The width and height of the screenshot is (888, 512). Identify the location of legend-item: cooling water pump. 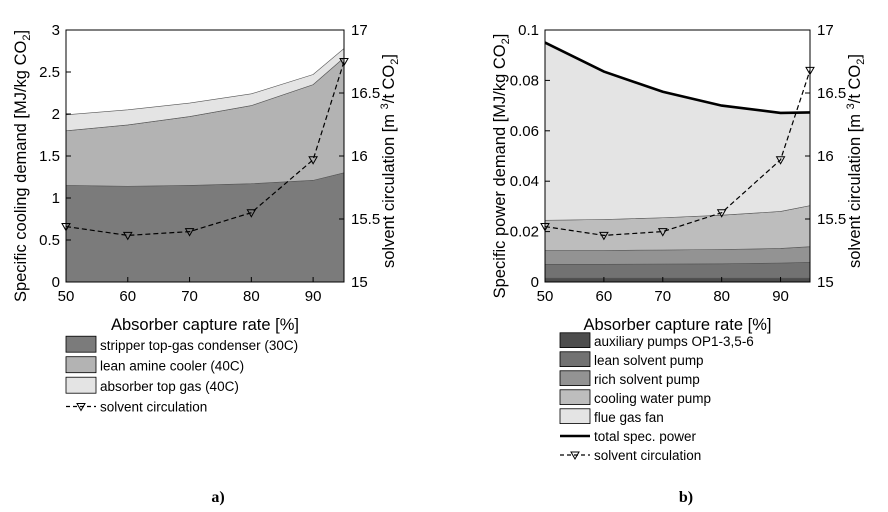
(635, 397).